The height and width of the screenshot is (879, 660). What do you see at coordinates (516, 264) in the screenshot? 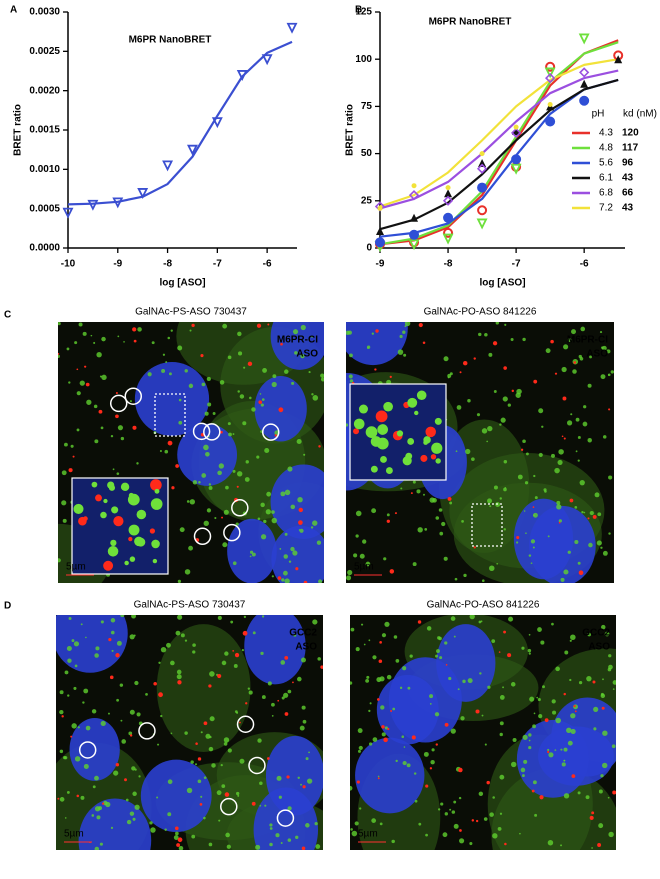
I see `x-tick-label: -7` at bounding box center [516, 264].